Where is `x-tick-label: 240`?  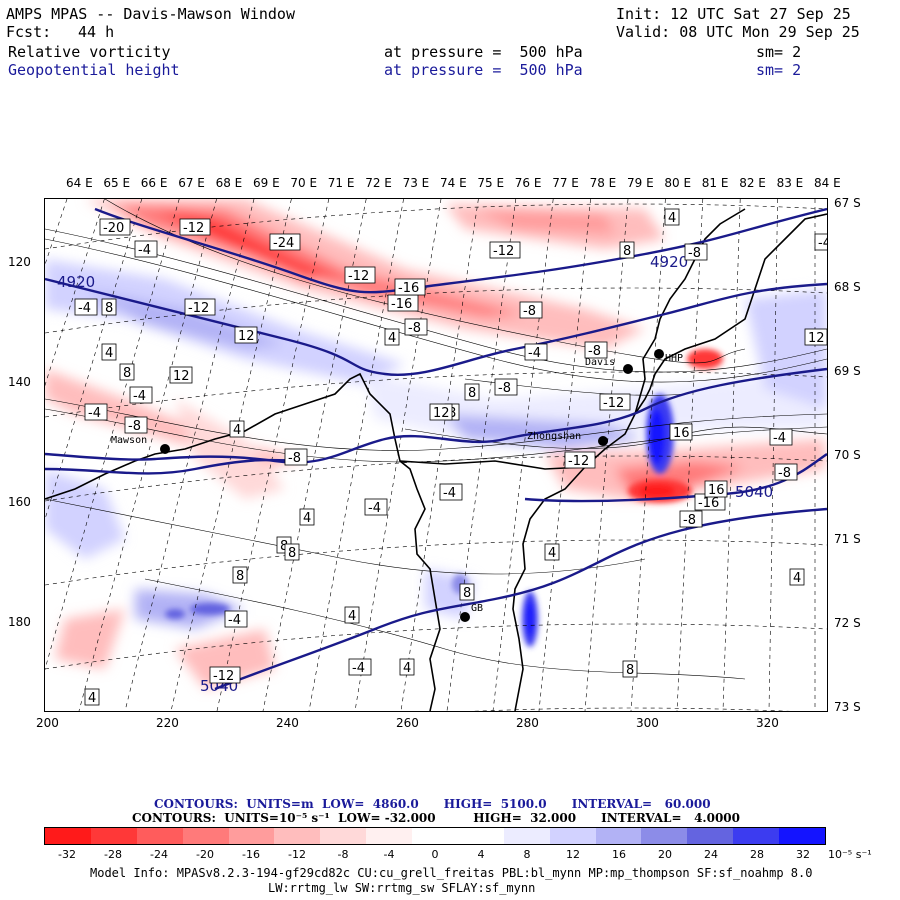 x-tick-label: 240 is located at coordinates (287, 723).